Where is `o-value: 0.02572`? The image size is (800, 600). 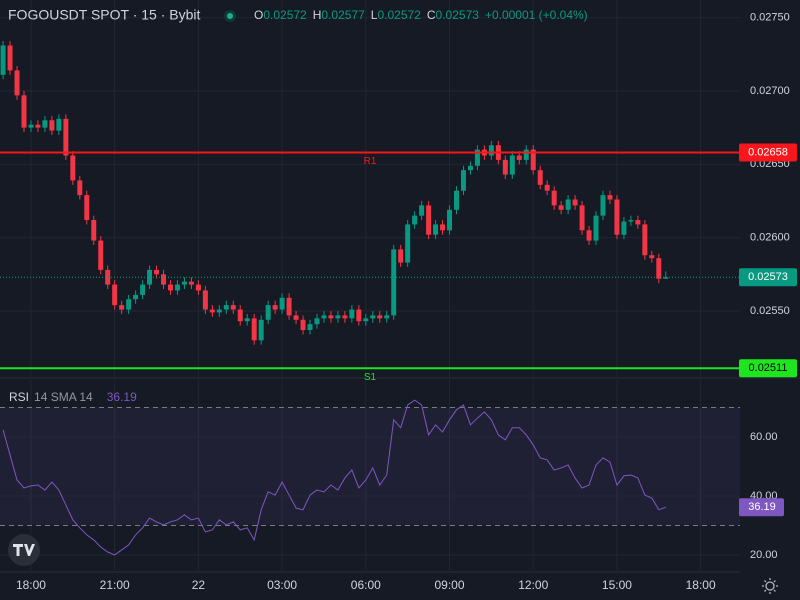 o-value: 0.02572 is located at coordinates (285, 15).